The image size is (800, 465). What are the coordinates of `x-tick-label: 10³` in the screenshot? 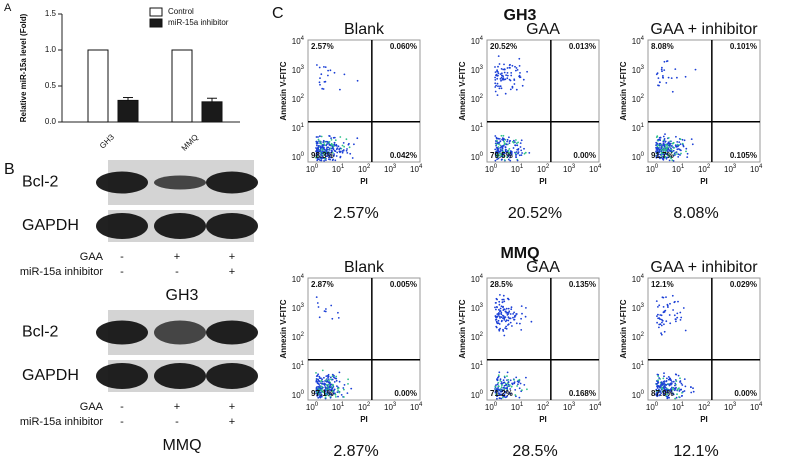 It's located at (730, 169).